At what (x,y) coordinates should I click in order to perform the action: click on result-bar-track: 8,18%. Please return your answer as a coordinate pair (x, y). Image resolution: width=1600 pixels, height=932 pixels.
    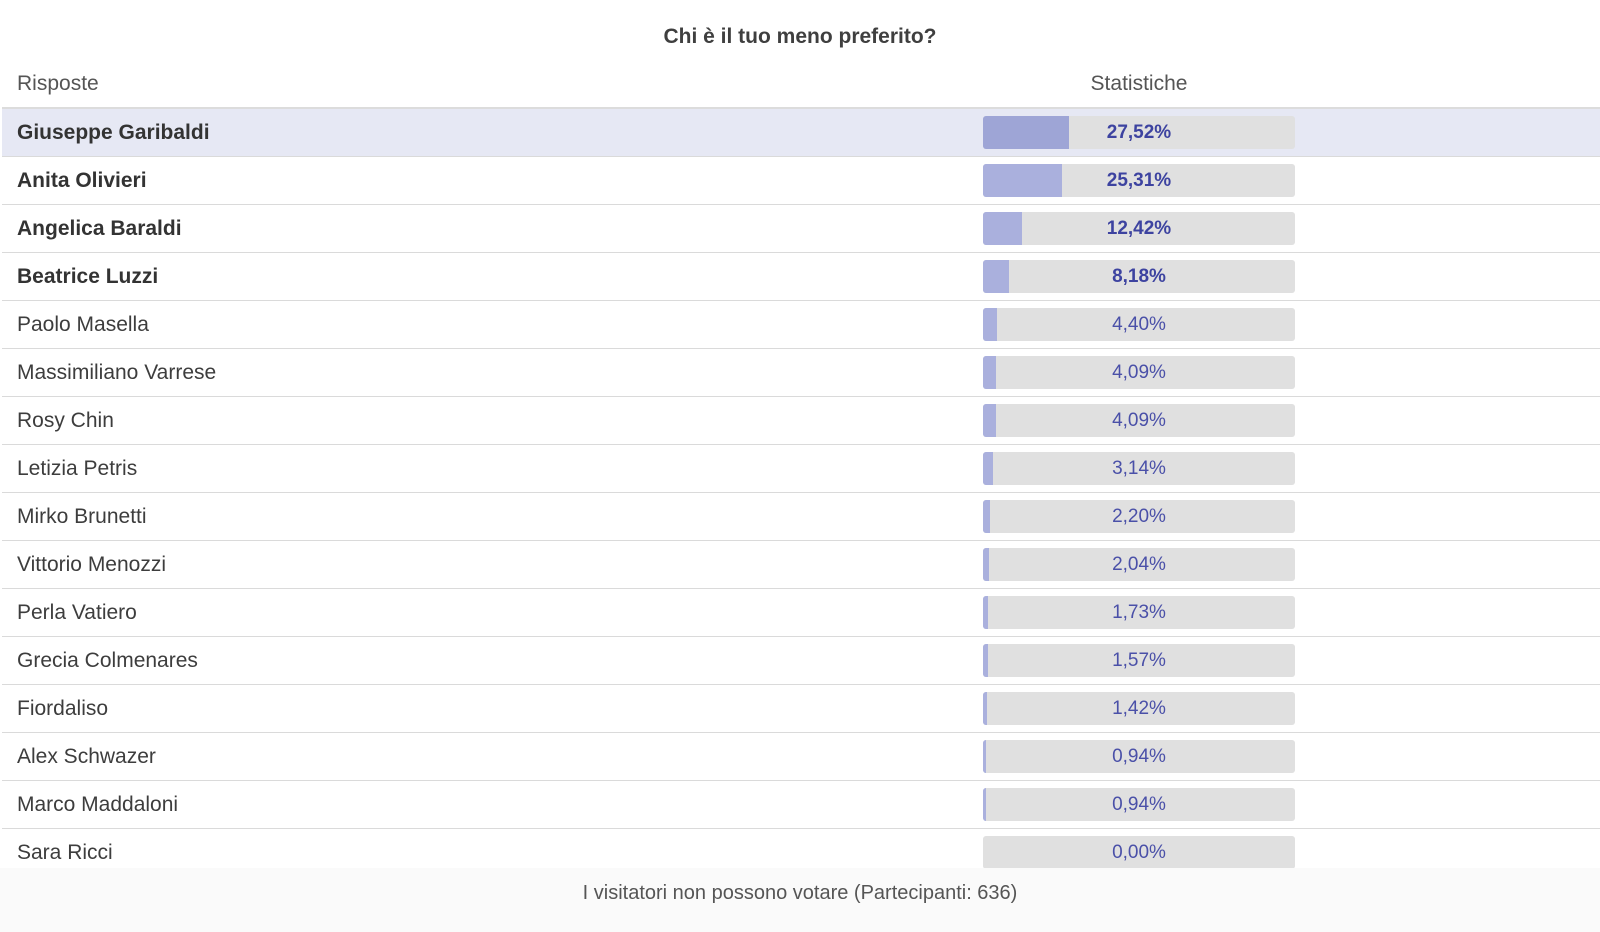
    Looking at the image, I should click on (1139, 276).